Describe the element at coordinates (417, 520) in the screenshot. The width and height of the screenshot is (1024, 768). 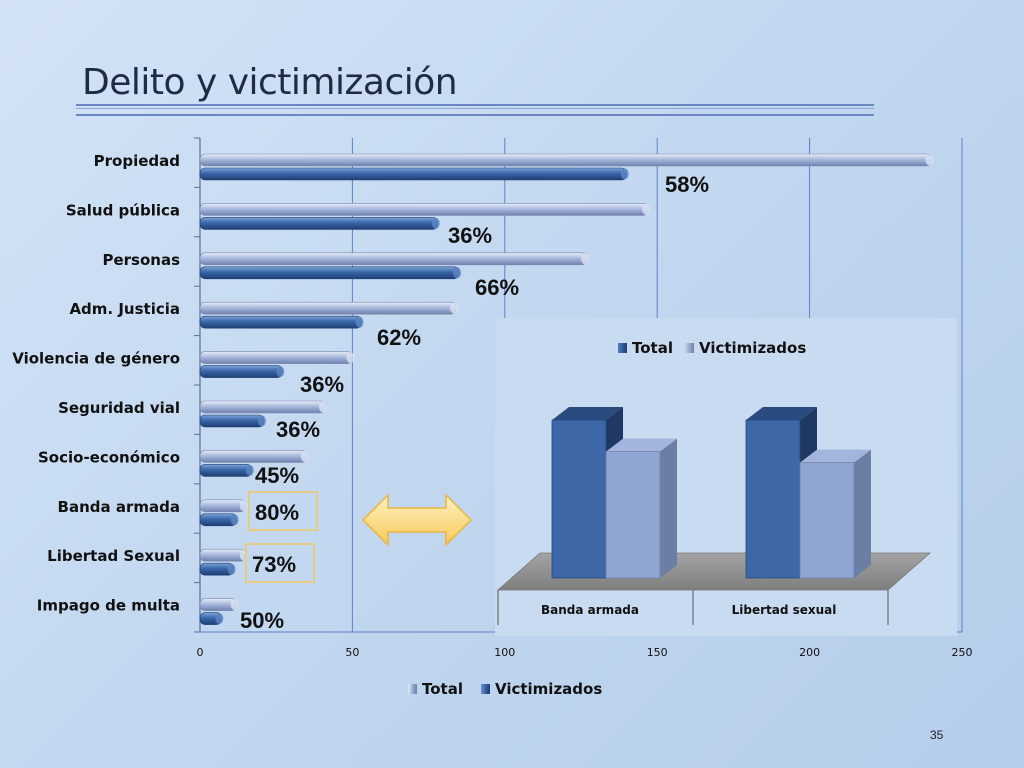
I see `double-arrow-icon` at that location.